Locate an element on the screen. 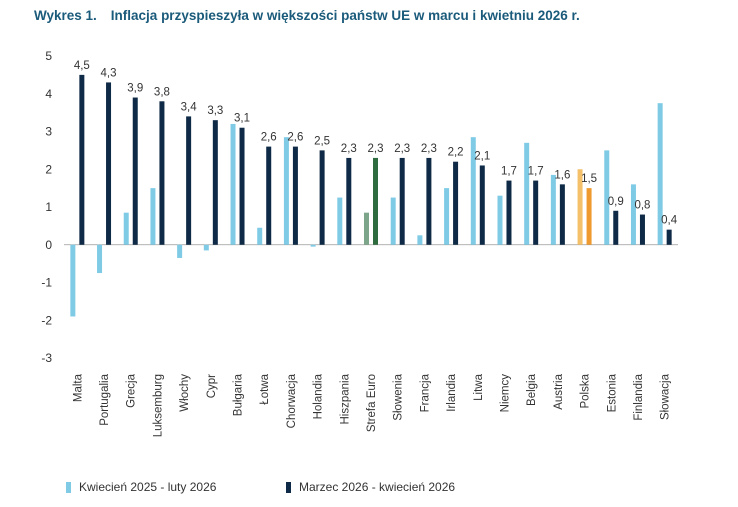  x-category-label: Finlandia is located at coordinates (639, 396).